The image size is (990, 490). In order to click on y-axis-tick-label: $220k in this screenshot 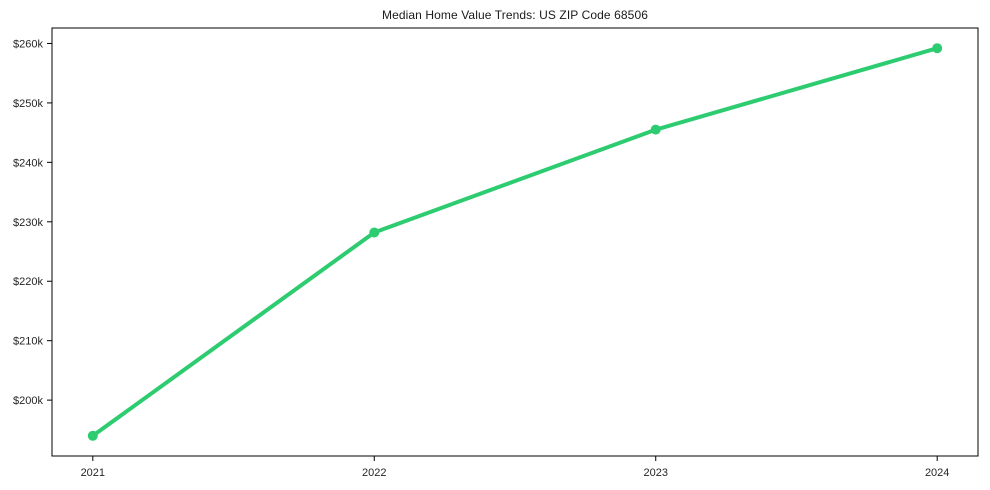, I will do `click(28, 282)`.